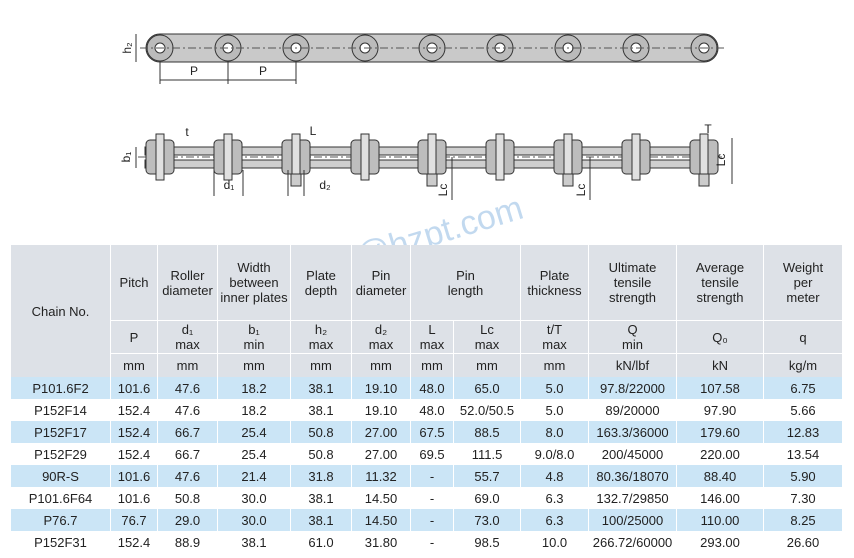  I want to click on header-cell: Chain No., so click(60, 311).